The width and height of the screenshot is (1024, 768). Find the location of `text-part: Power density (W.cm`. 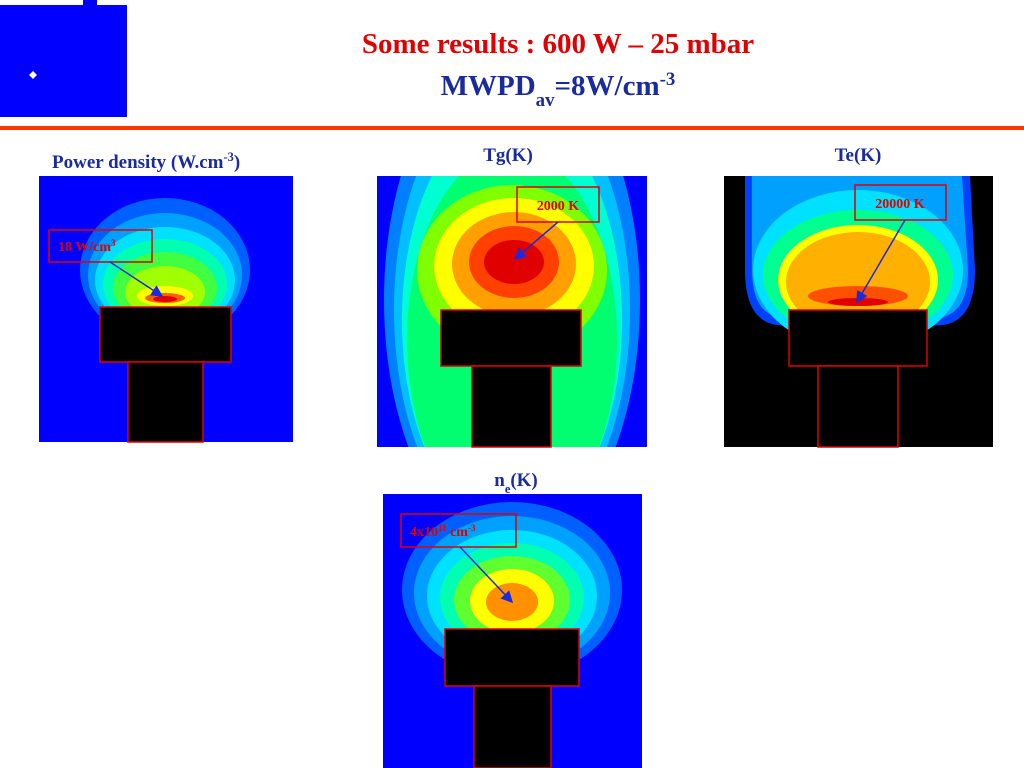

text-part: Power density (W.cm is located at coordinates (138, 162).